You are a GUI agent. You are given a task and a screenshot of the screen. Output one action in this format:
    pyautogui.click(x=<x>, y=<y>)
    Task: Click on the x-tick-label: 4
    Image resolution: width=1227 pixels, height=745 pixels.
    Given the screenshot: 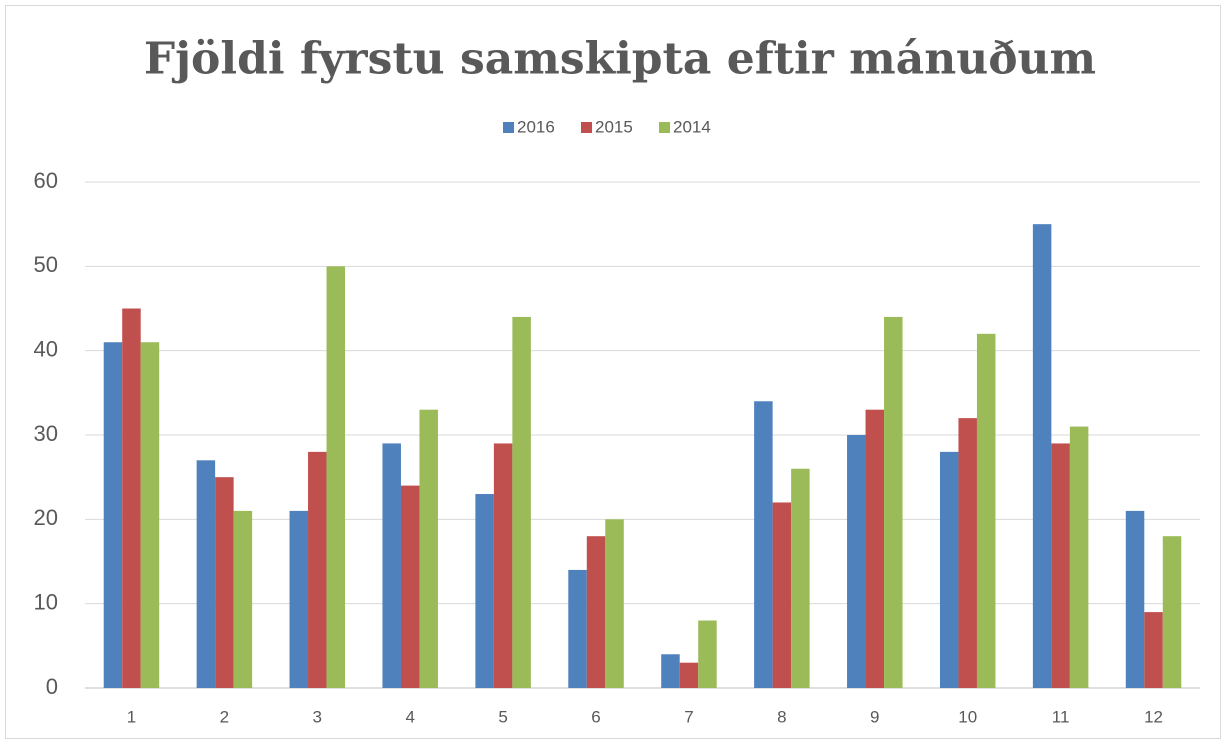 What is the action you would take?
    pyautogui.click(x=409, y=716)
    